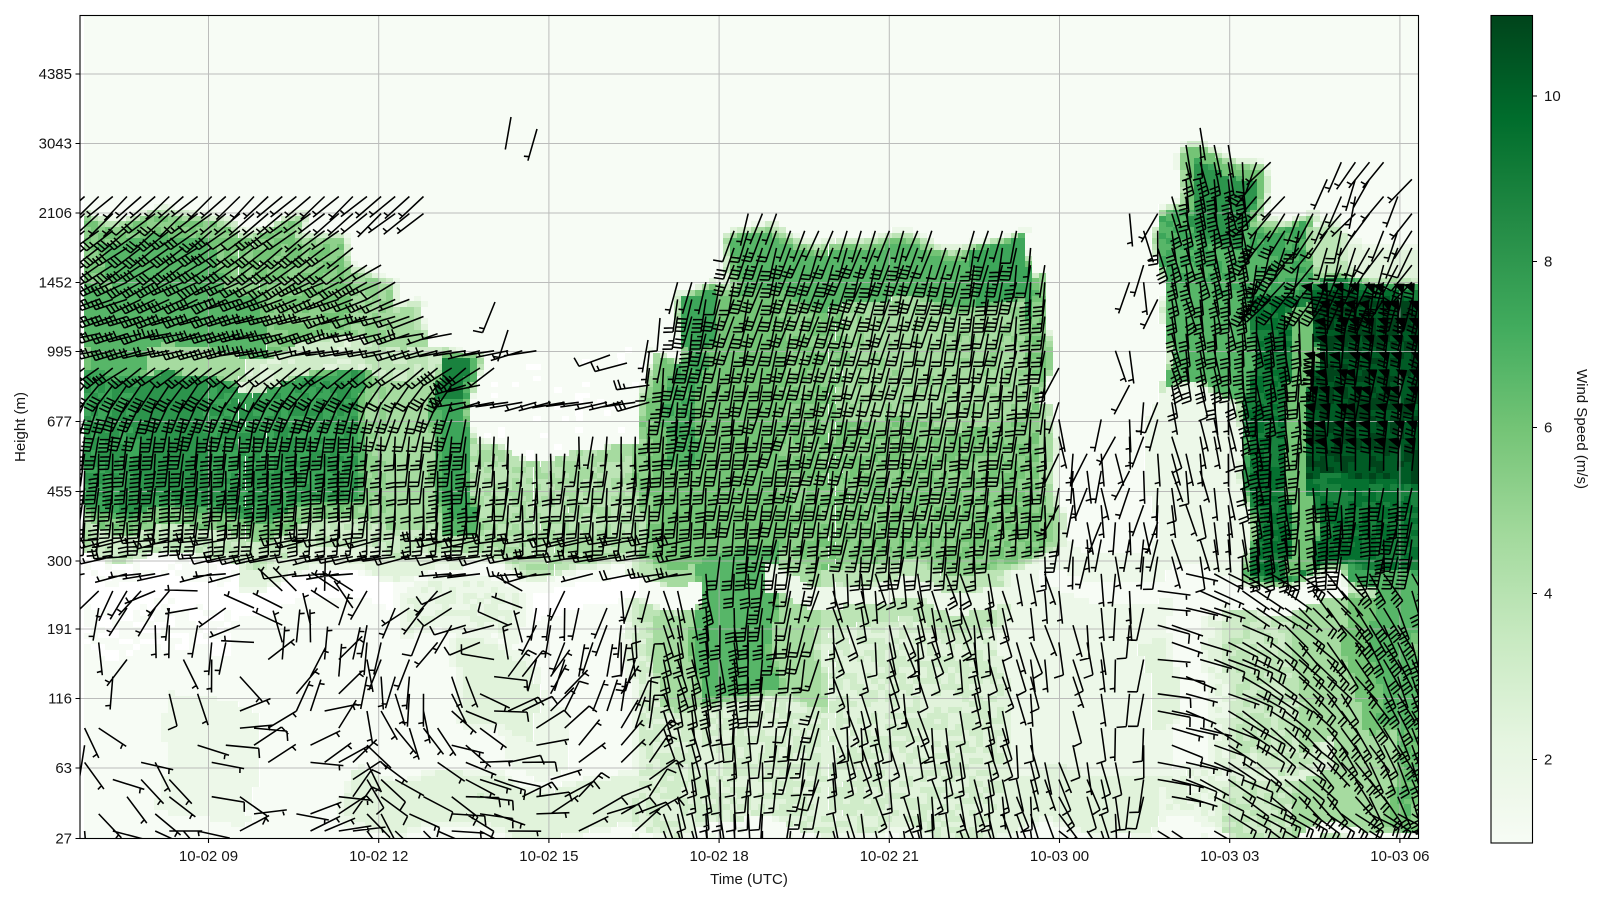  I want to click on svg-text: 10-03 06, so click(1399, 856).